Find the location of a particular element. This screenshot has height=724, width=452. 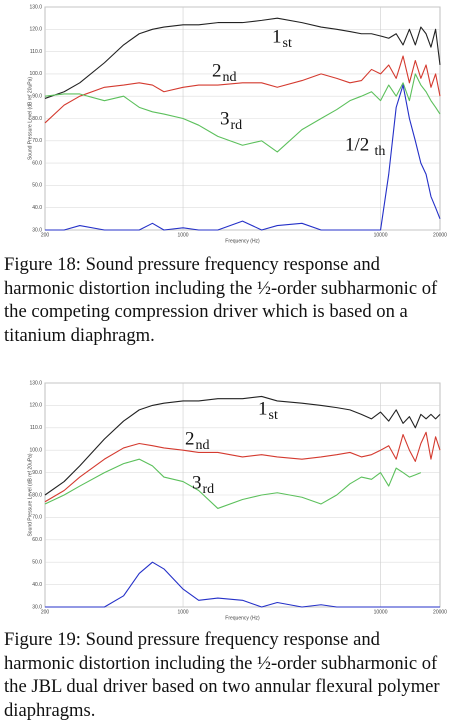

annotation-text: 1/2 is located at coordinates (357, 144).